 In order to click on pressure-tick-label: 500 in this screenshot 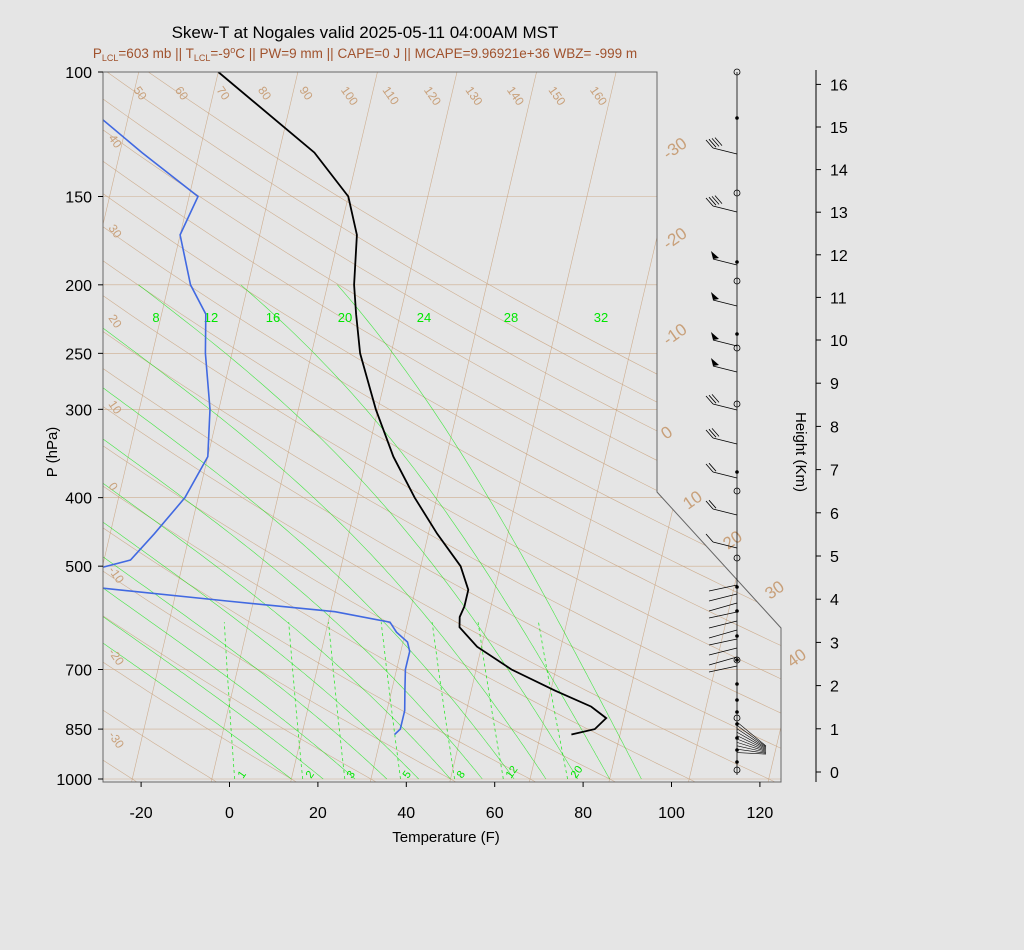, I will do `click(78, 567)`.